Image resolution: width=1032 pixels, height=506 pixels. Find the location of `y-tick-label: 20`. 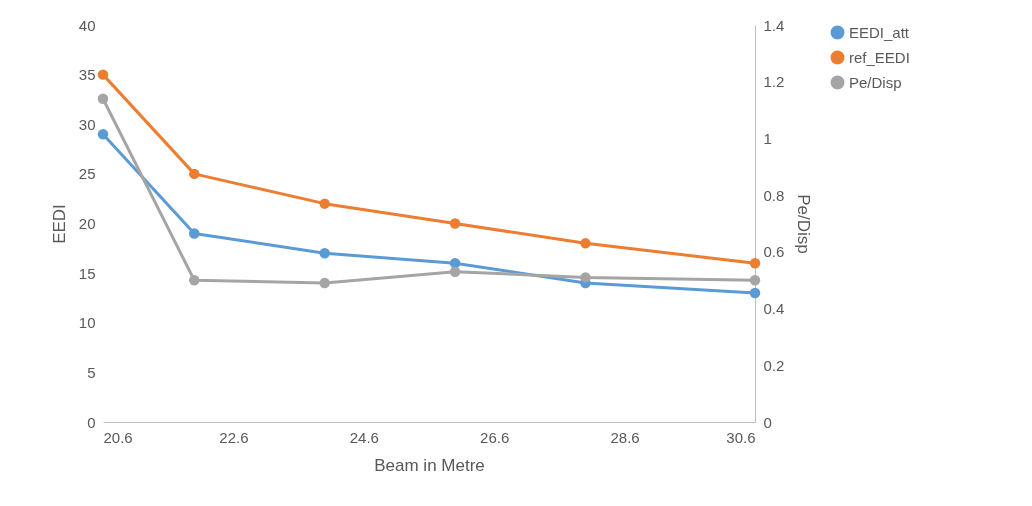

y-tick-label: 20 is located at coordinates (87, 223).